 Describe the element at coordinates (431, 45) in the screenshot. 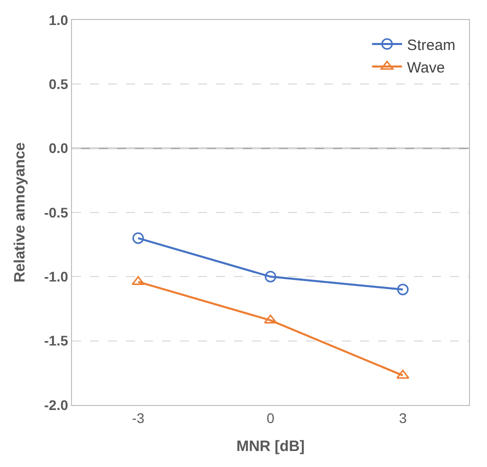

I see `legend-label: Stream` at that location.